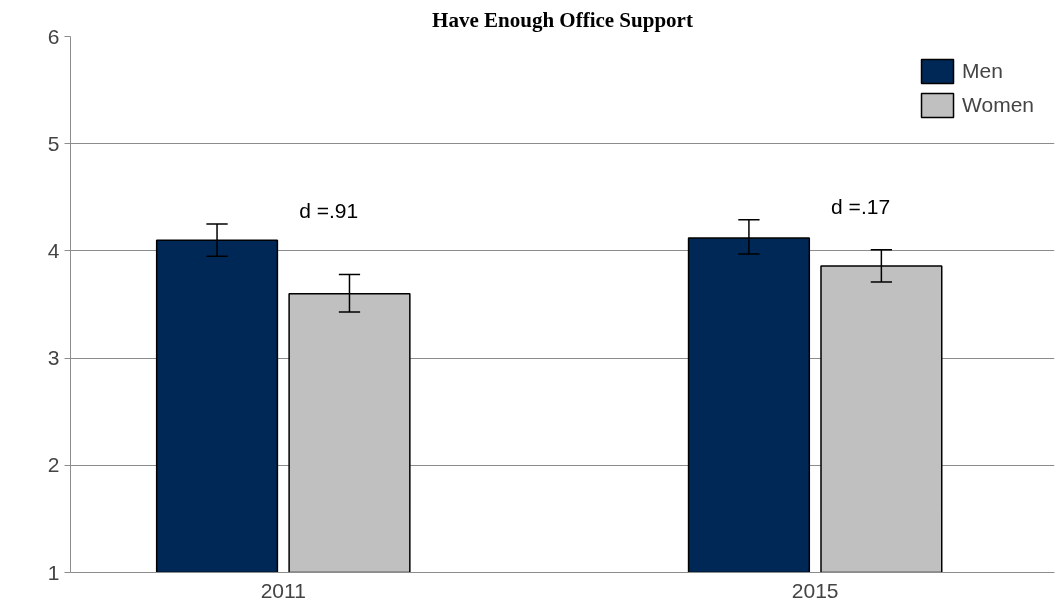 This screenshot has height=616, width=1063. What do you see at coordinates (53, 358) in the screenshot?
I see `y-tick-label: 3` at bounding box center [53, 358].